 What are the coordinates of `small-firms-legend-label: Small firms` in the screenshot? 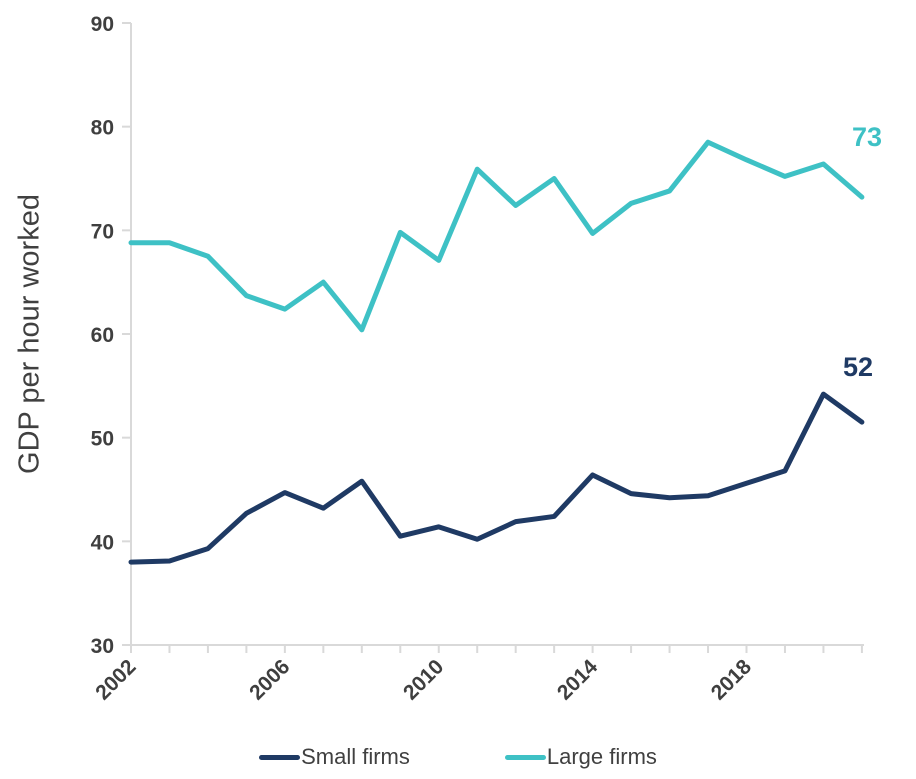 It's located at (355, 756).